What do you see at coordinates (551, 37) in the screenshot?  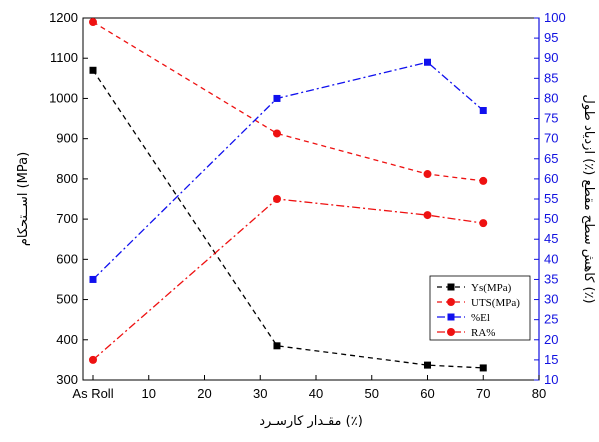 I see `right-tick-label: 95` at bounding box center [551, 37].